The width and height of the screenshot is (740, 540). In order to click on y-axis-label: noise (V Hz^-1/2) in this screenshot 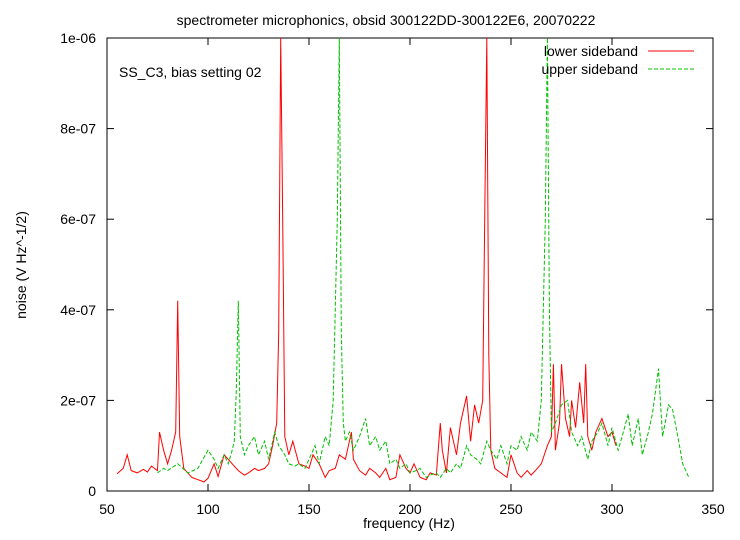, I will do `click(21, 265)`.